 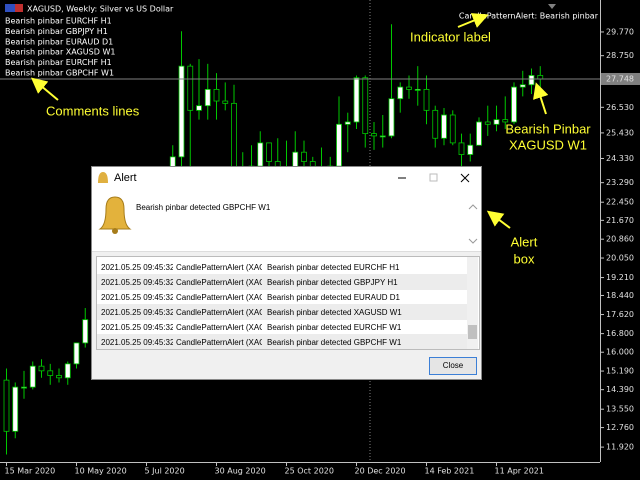 I want to click on y-tick-label: 13.550, so click(x=620, y=409).